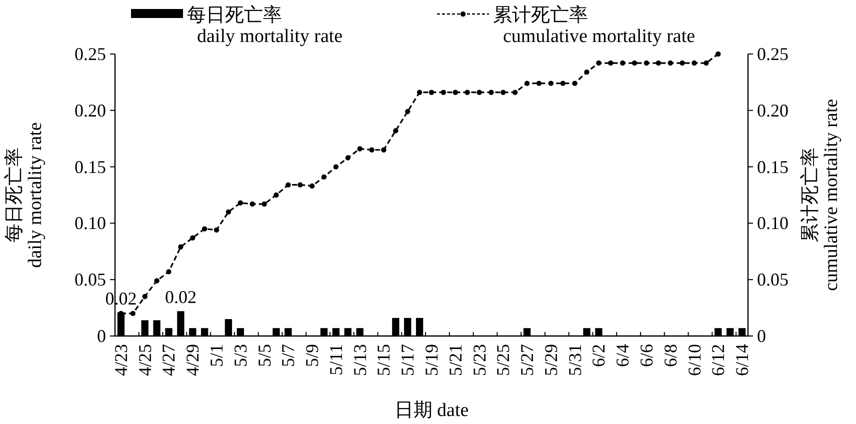 The width and height of the screenshot is (856, 424). I want to click on x-tick-label: 5/9, so click(312, 356).